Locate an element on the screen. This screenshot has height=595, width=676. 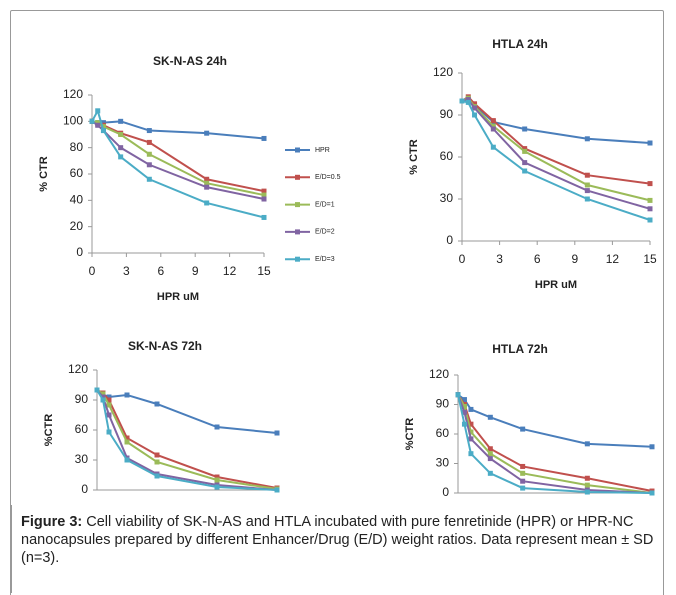
y-tick-label: 40 is located at coordinates (77, 200).